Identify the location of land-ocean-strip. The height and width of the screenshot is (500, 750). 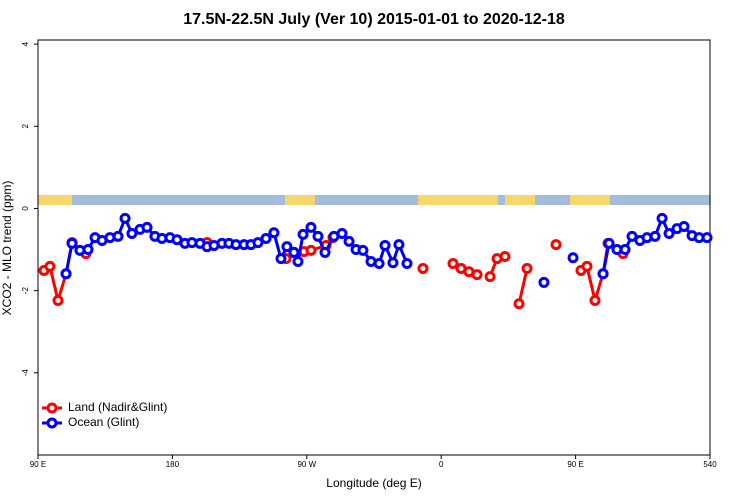
(374, 200).